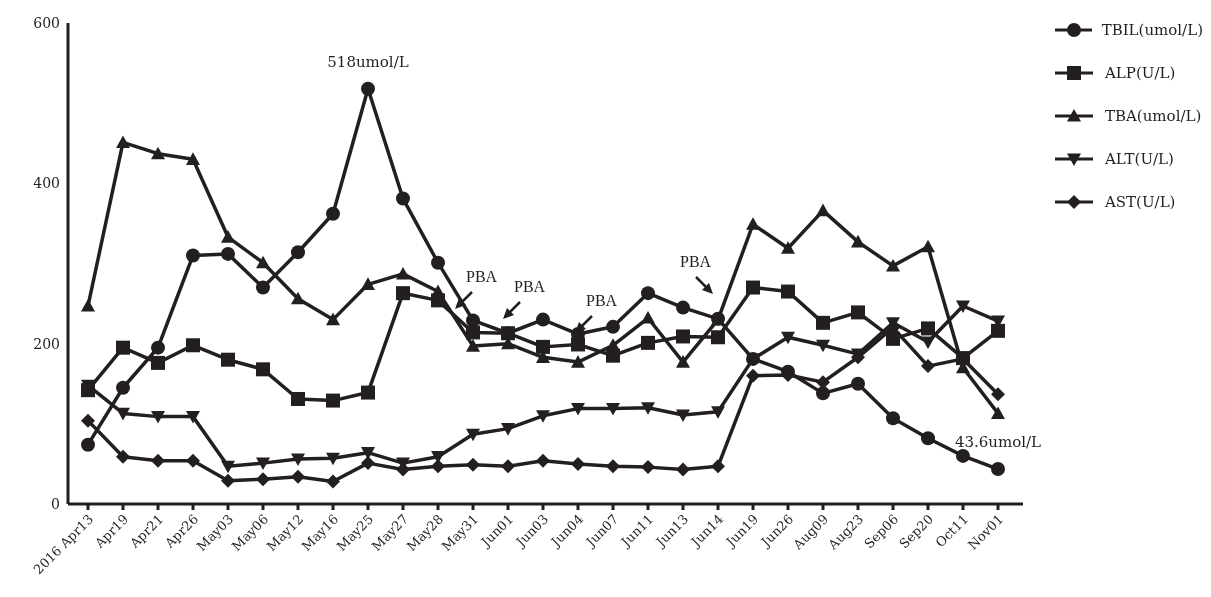 The width and height of the screenshot is (1211, 597). What do you see at coordinates (1152, 29) in the screenshot?
I see `legend-label: TBIL(umol/L)` at bounding box center [1152, 29].